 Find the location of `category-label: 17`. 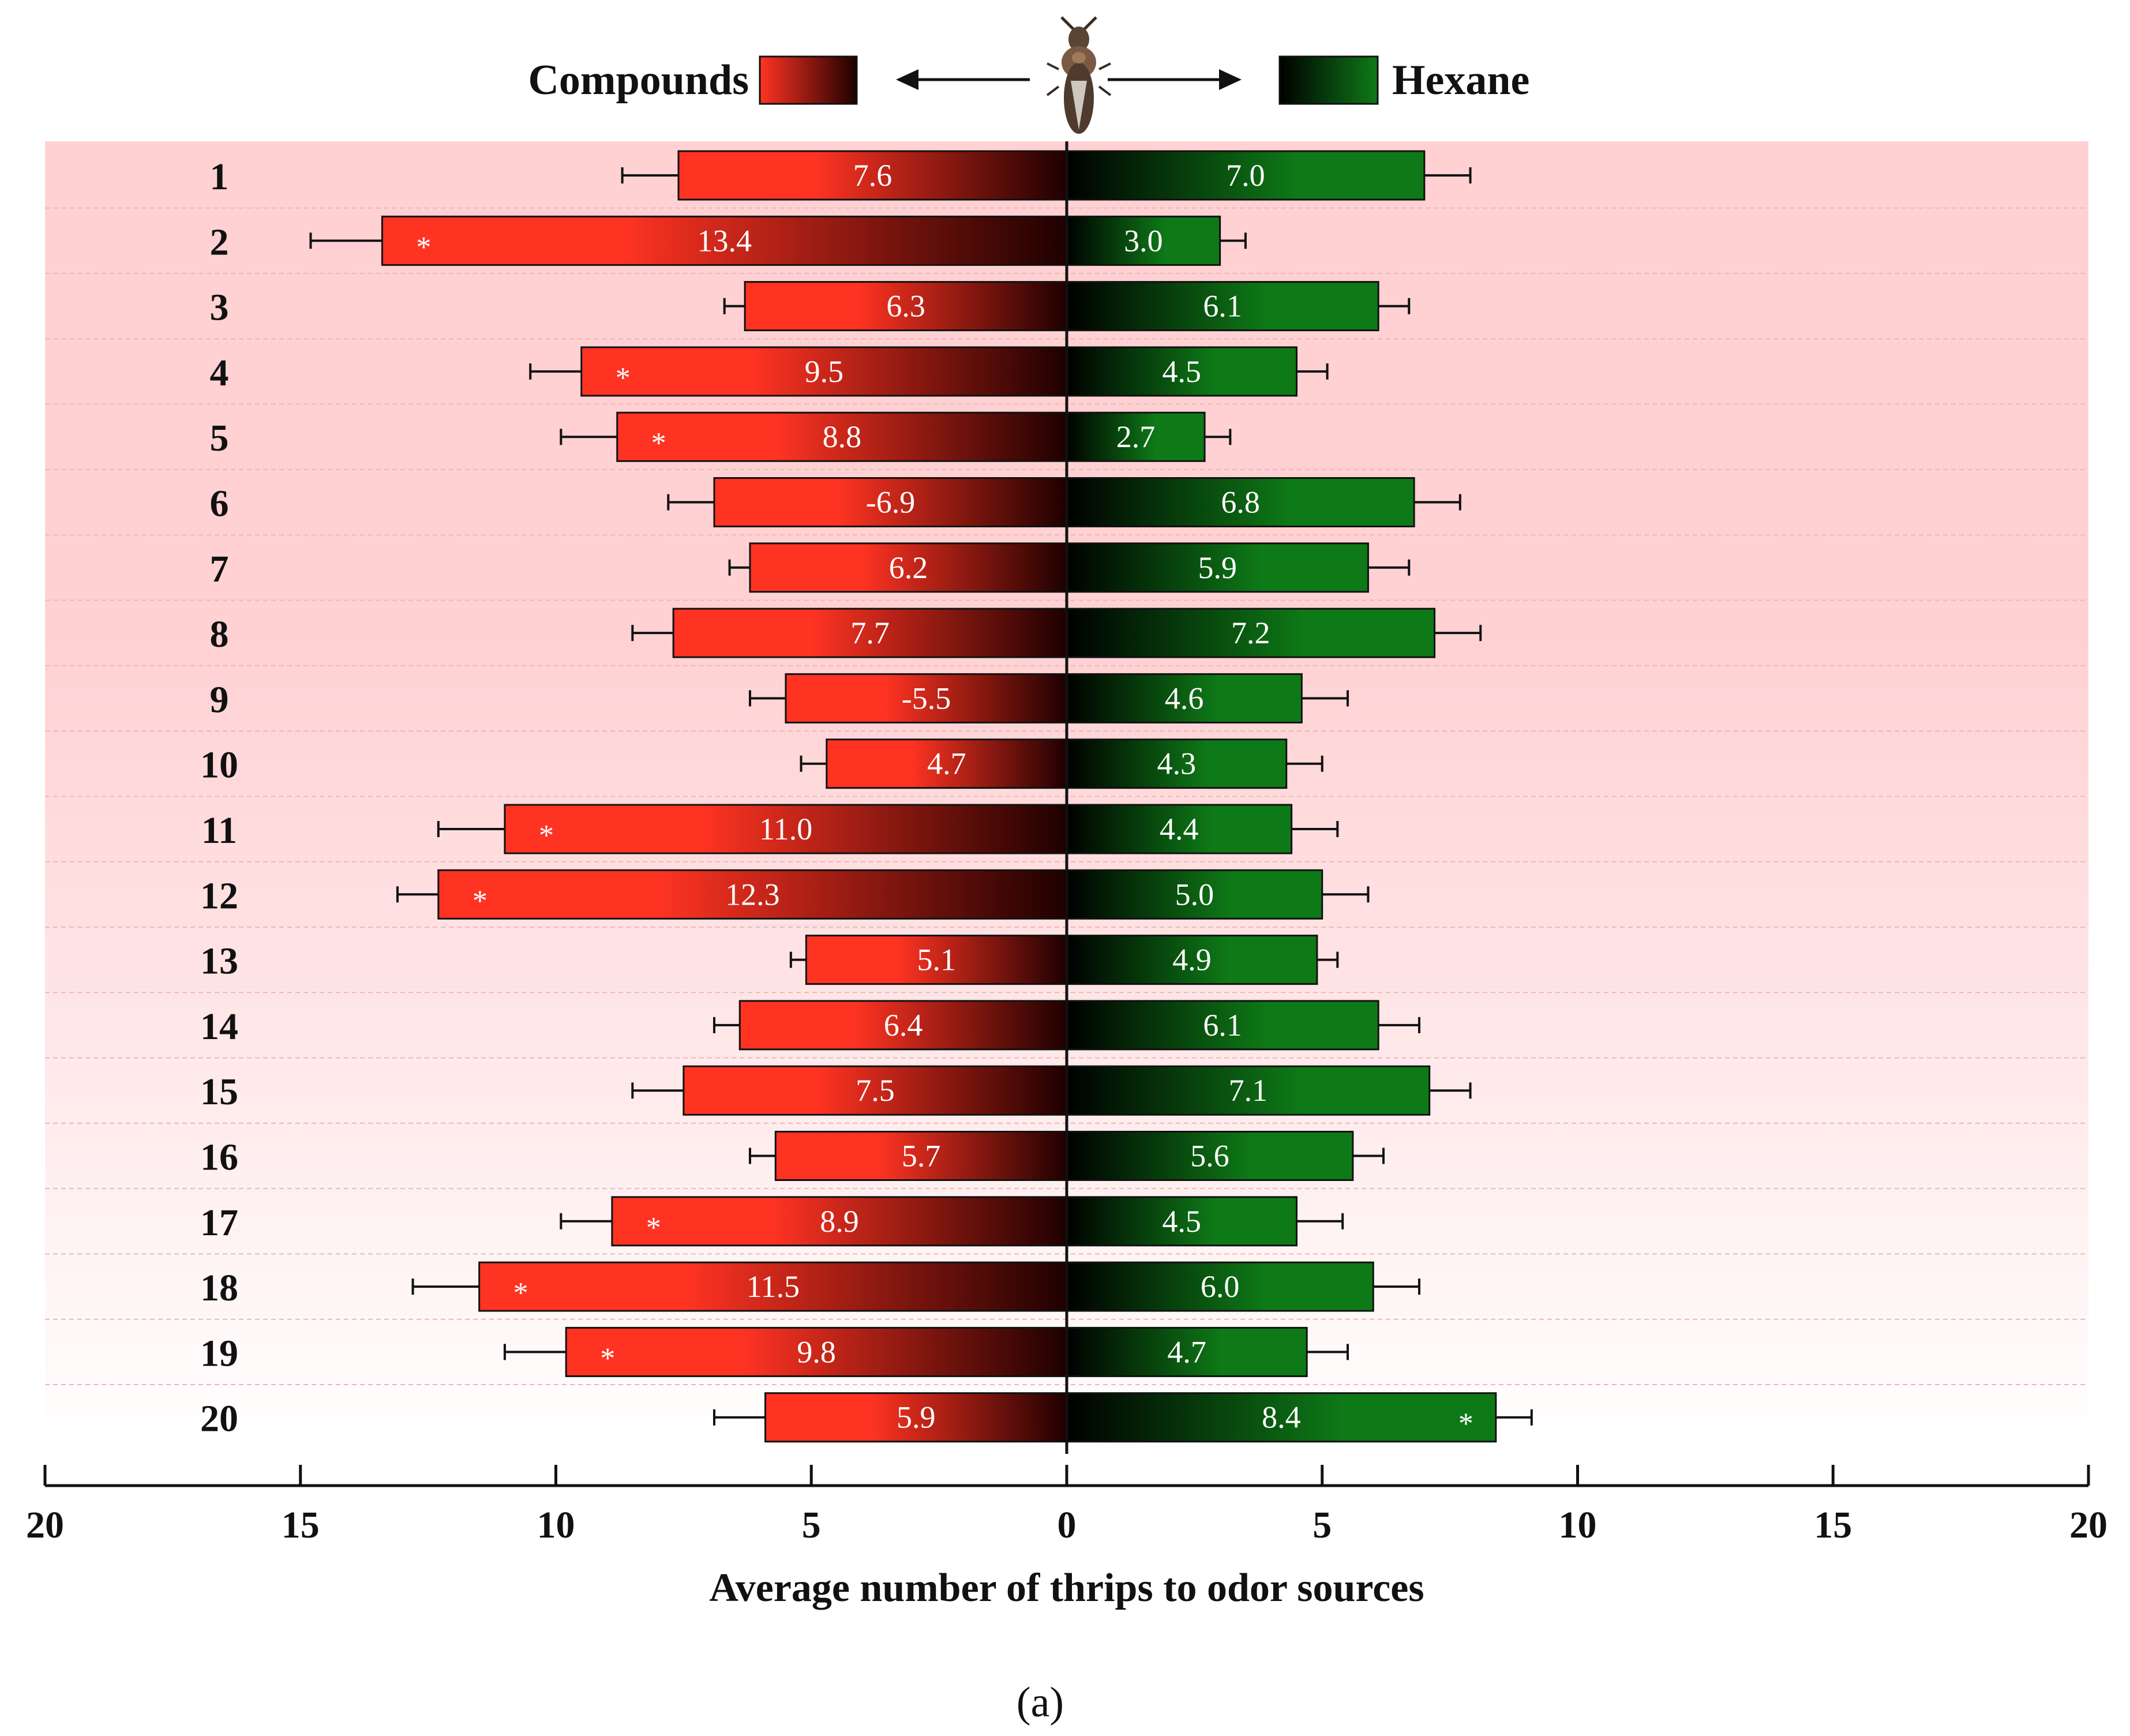

category-label: 17 is located at coordinates (219, 1223).